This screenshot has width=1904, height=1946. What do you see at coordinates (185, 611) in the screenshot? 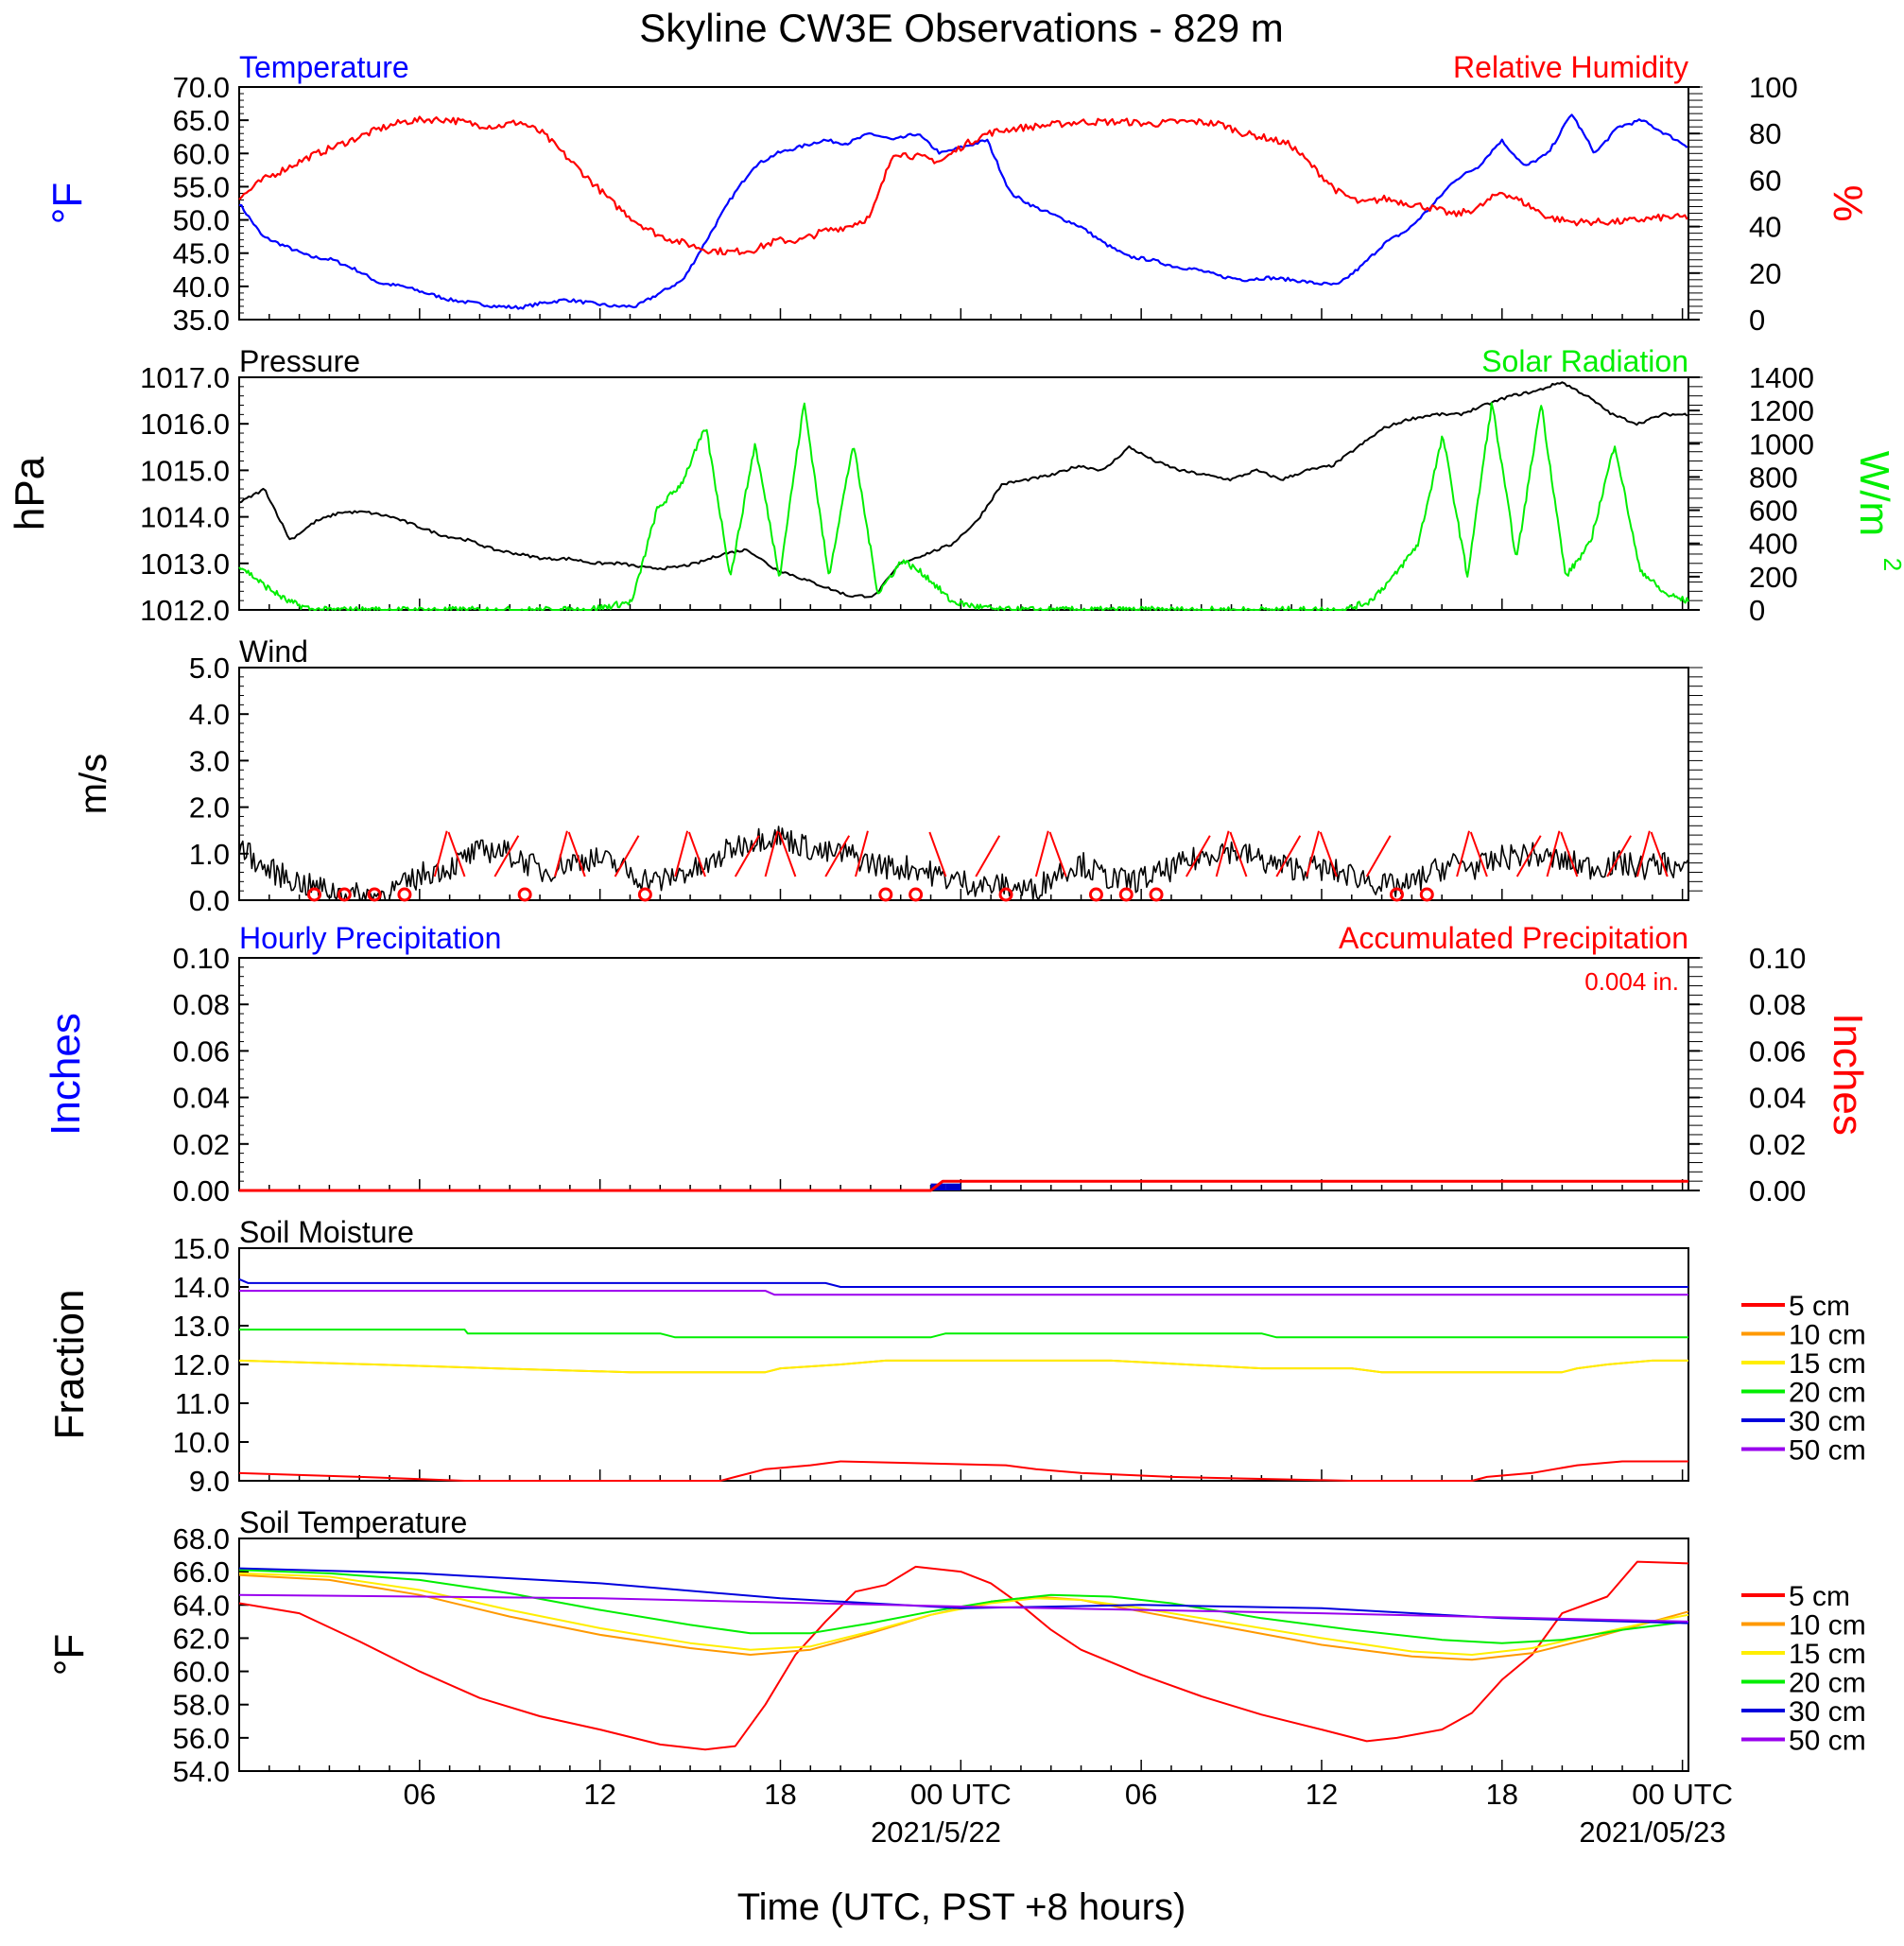
I see `pressure_solar-ytick-label-left: 1012.0` at bounding box center [185, 611].